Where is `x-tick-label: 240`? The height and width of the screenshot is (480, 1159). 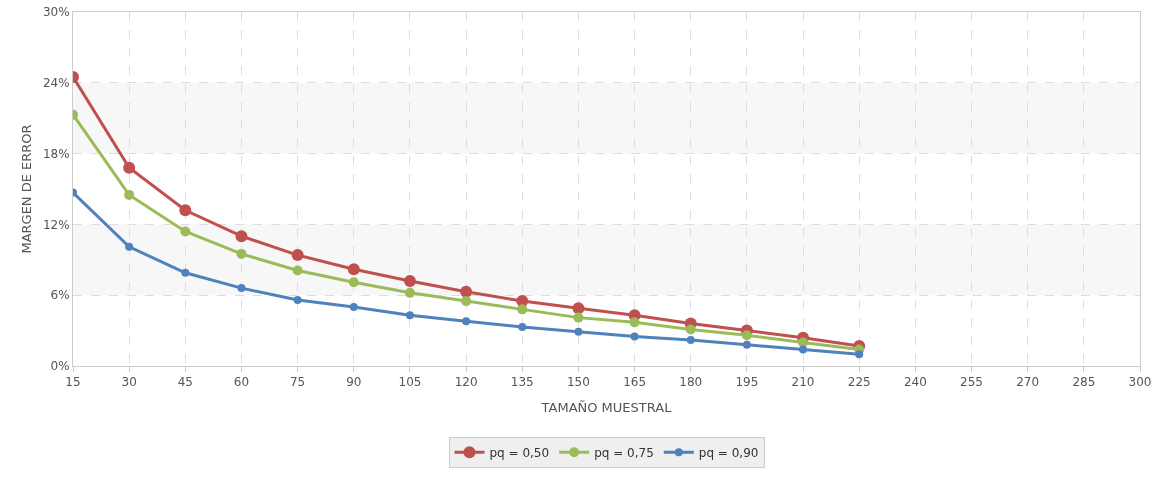 x-tick-label: 240 is located at coordinates (915, 382).